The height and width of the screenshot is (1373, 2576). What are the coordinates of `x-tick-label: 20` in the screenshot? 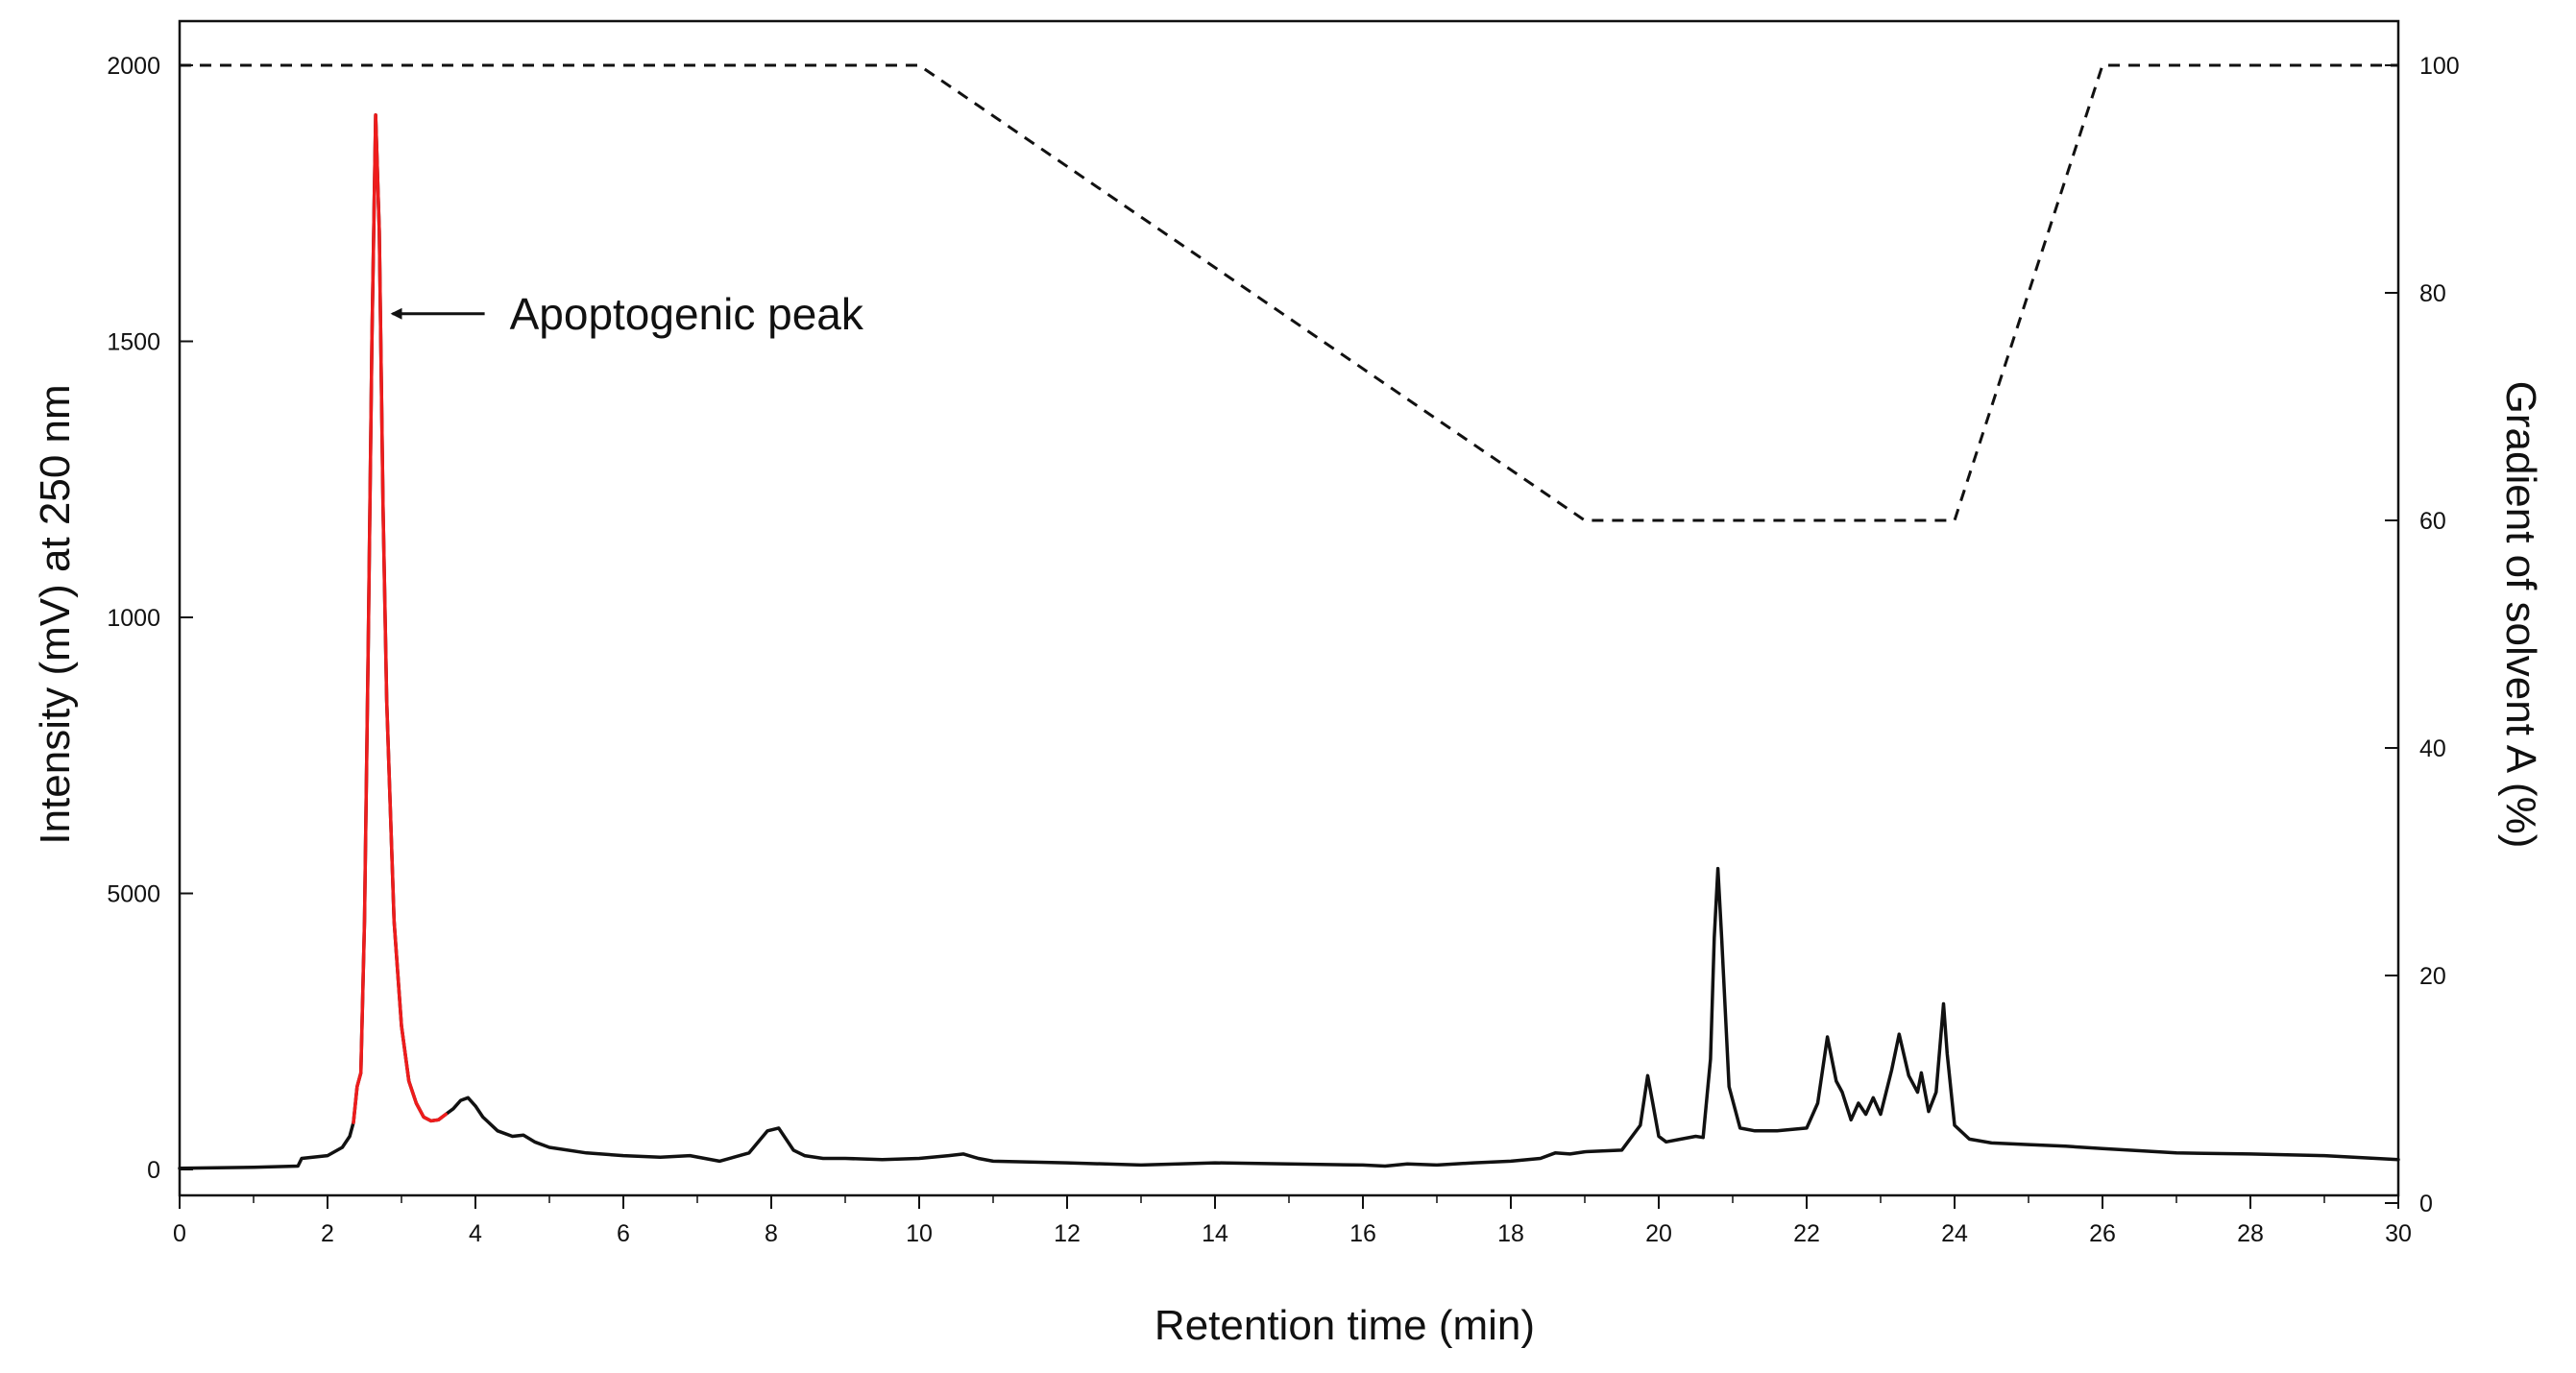 It's located at (1658, 1233).